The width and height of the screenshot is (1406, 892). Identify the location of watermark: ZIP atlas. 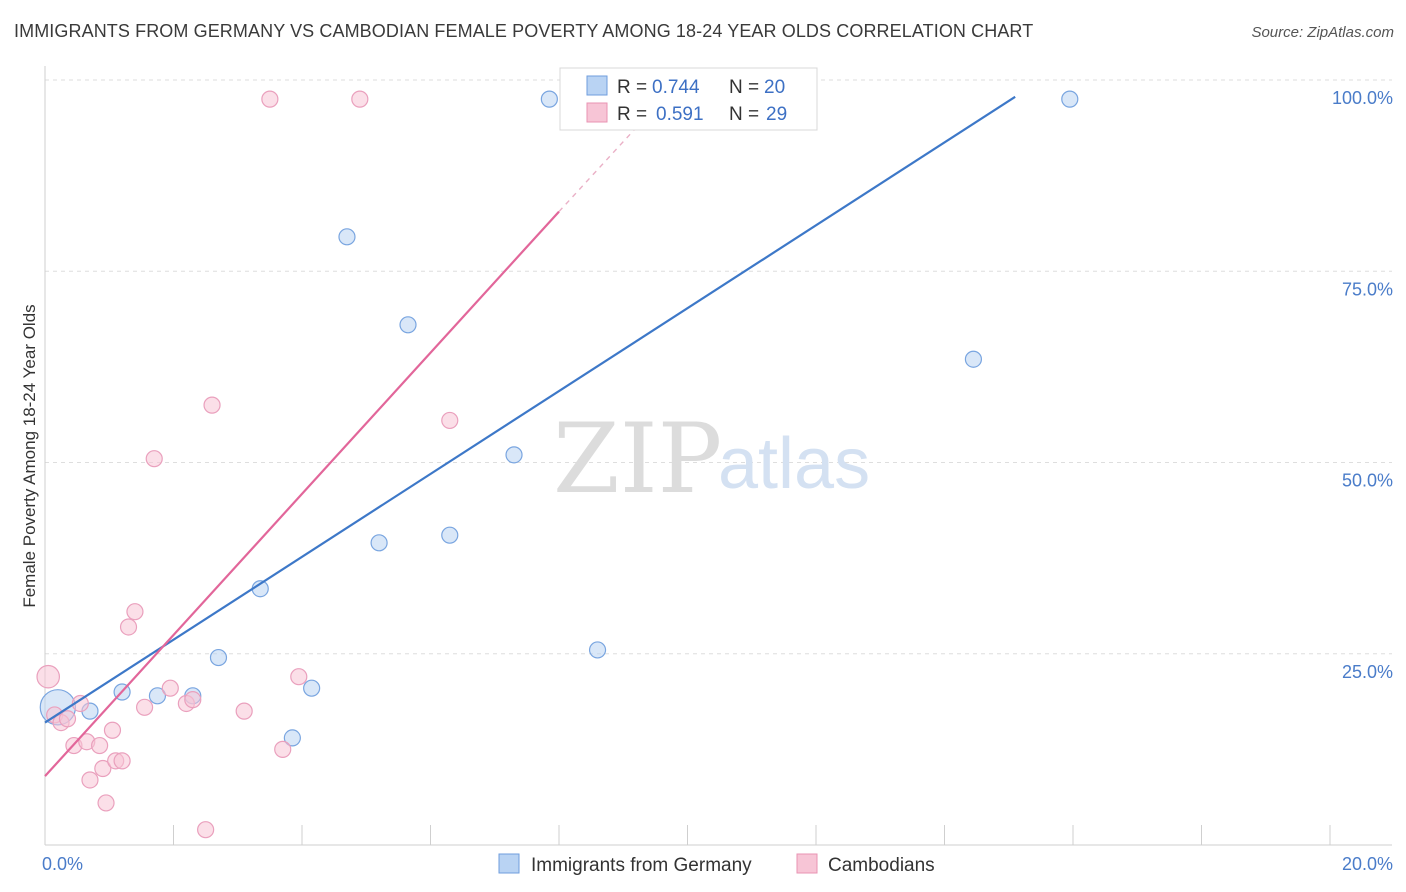
(711, 459).